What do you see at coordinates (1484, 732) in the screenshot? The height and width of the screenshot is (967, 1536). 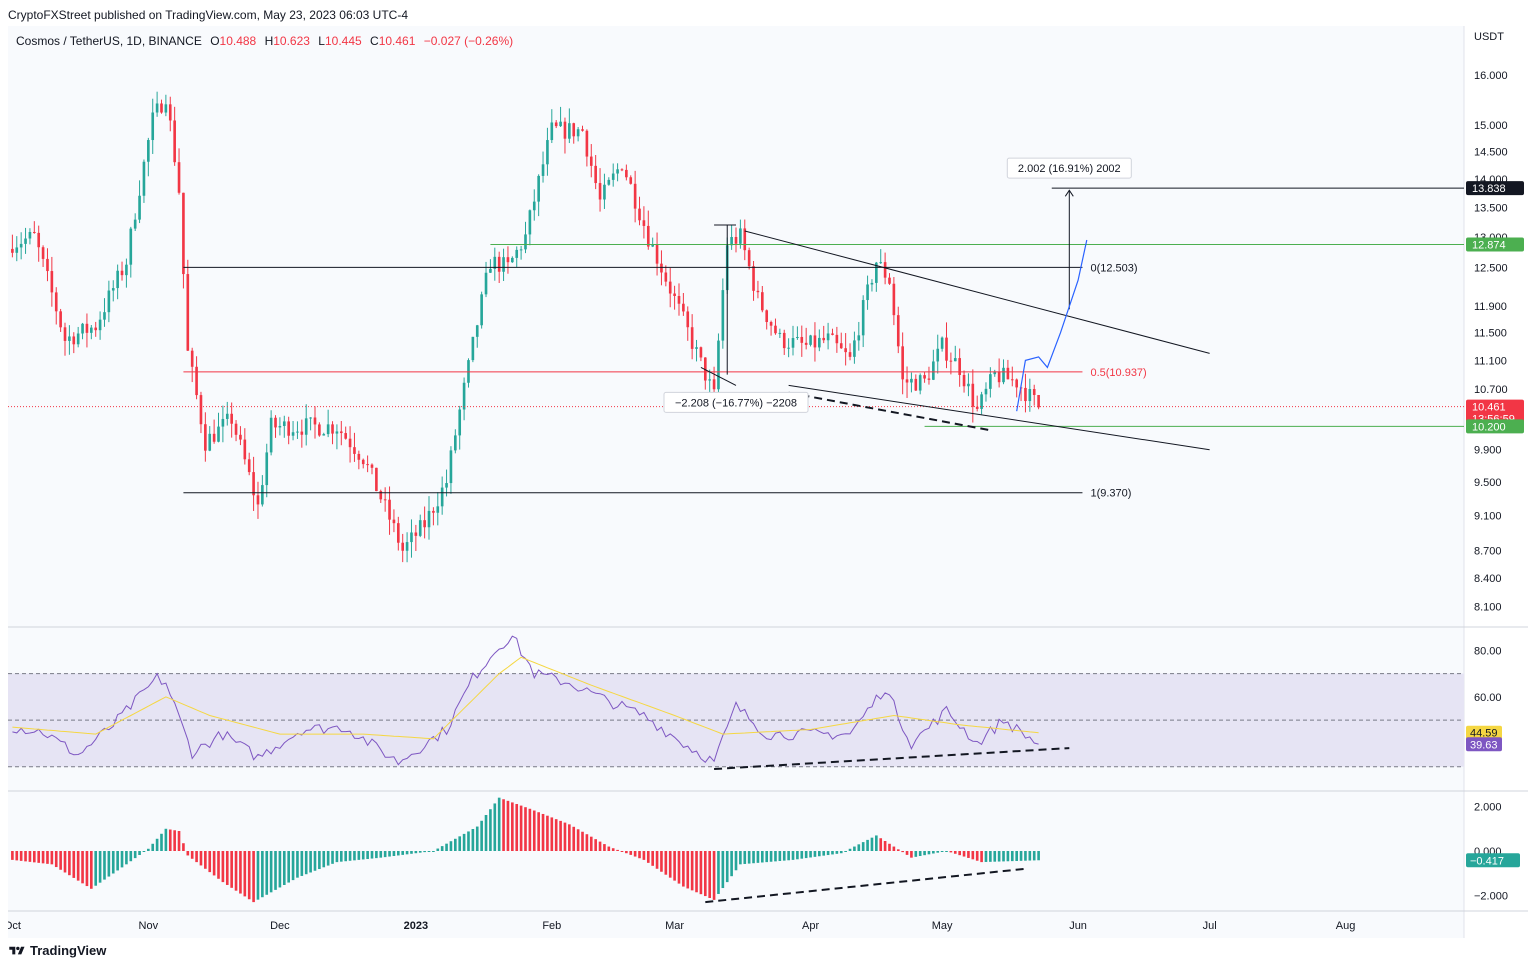 I see `rsi-ma-tag` at bounding box center [1484, 732].